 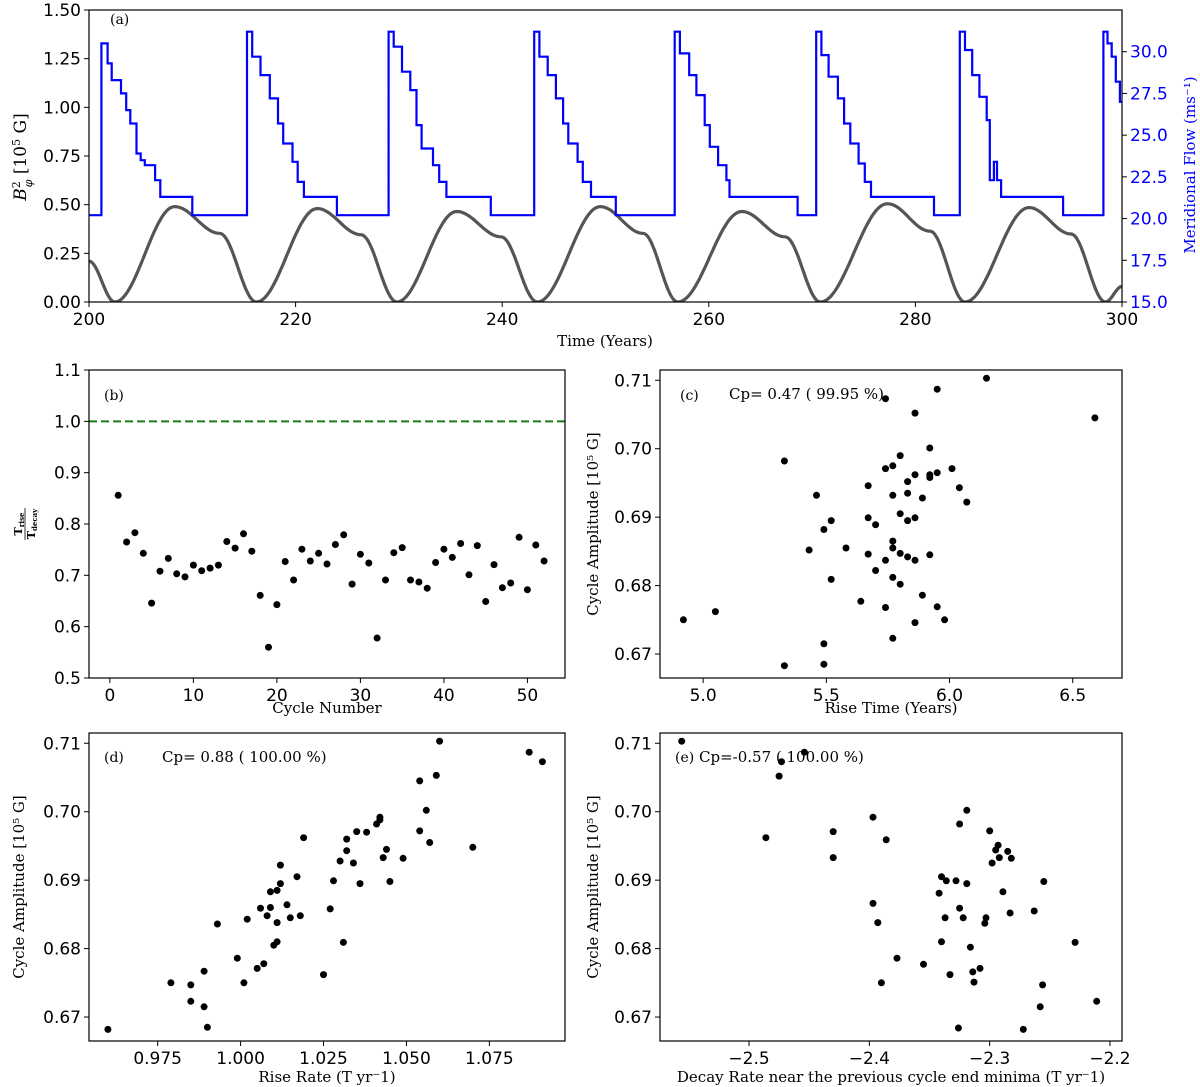 What do you see at coordinates (949, 696) in the screenshot?
I see `panel-c-xtick-label: 6.0` at bounding box center [949, 696].